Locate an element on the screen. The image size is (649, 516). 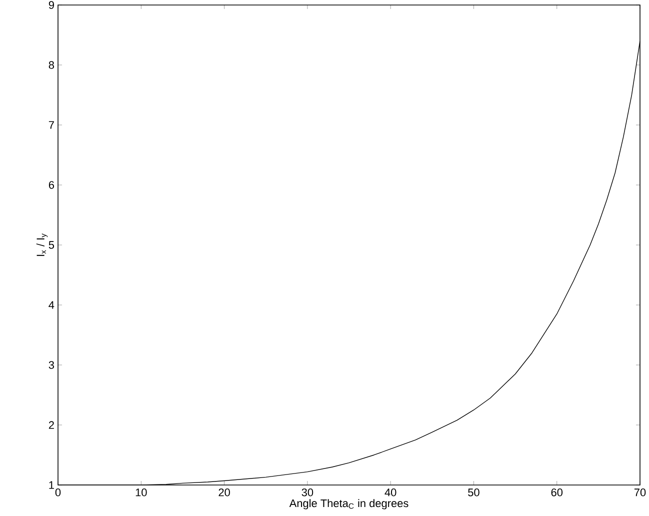
x-tick-label: 60 is located at coordinates (557, 492).